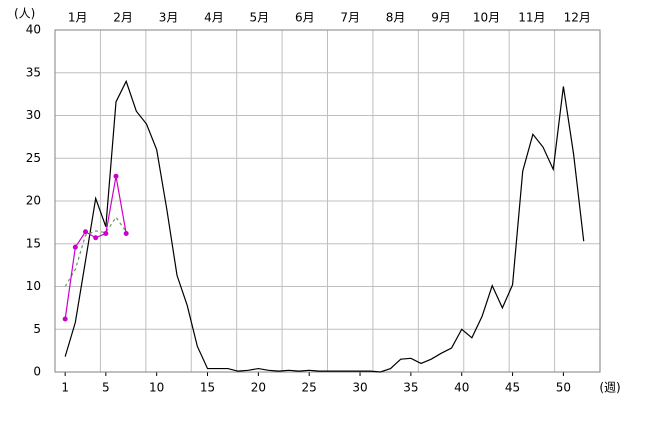  I want to click on x-tick-label: 1, so click(65, 388).